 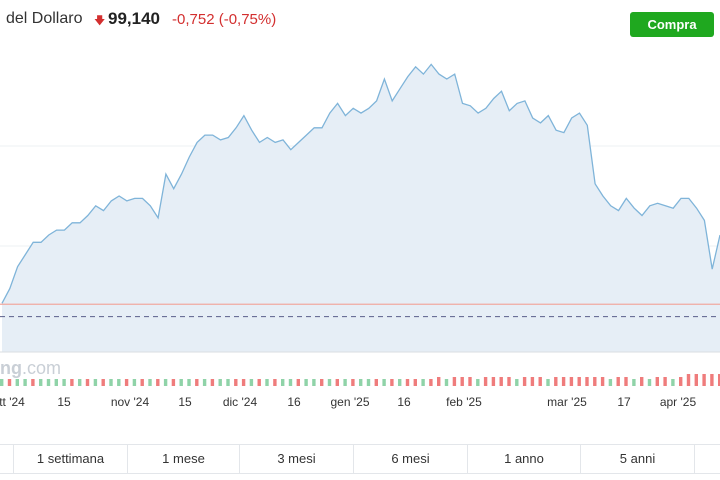 What do you see at coordinates (464, 402) in the screenshot?
I see `x-tick-label: feb '25` at bounding box center [464, 402].